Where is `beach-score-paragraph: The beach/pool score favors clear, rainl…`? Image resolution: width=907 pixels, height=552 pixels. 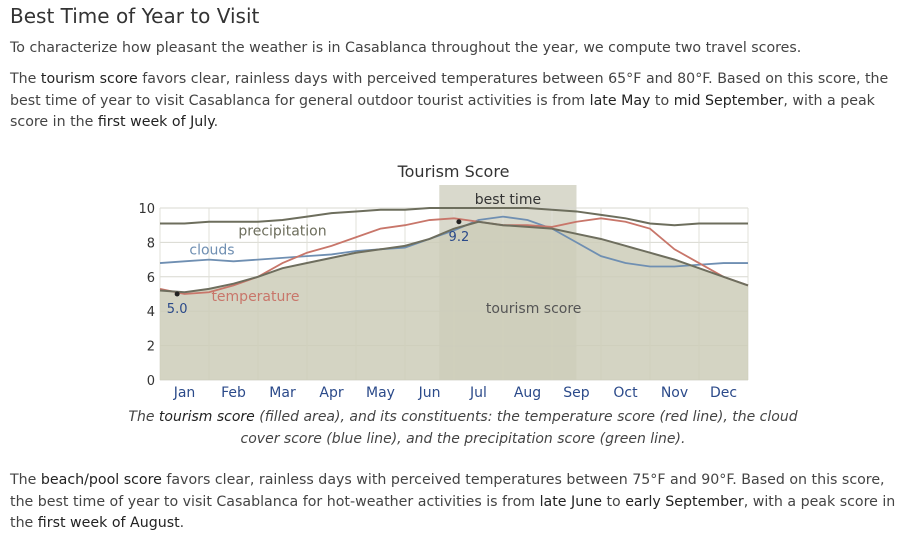 beach-score-paragraph: The beach/pool score favors clear, rainl… is located at coordinates (455, 502).